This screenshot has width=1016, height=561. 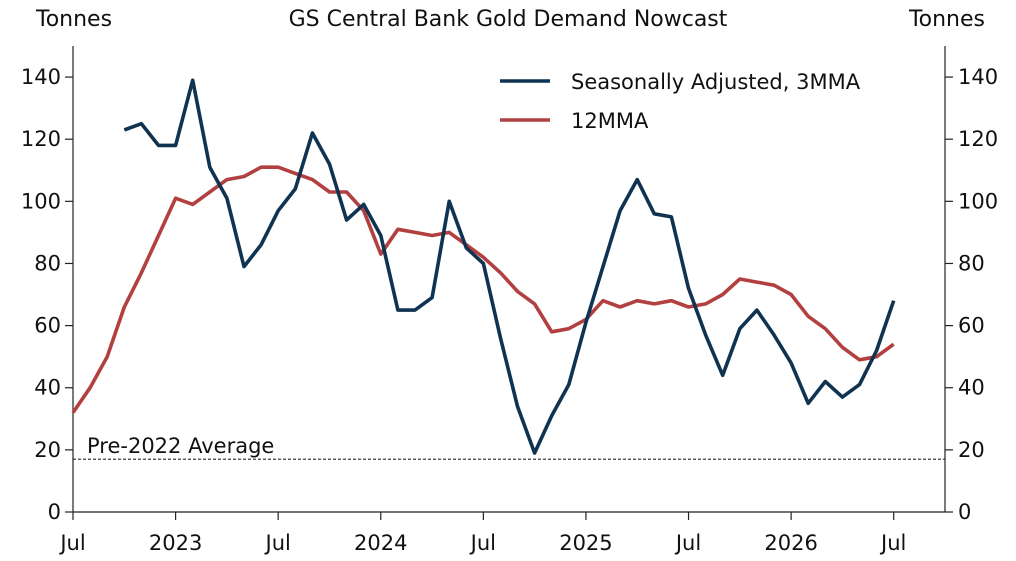 What do you see at coordinates (47, 263) in the screenshot?
I see `y-tick-label-left: 80` at bounding box center [47, 263].